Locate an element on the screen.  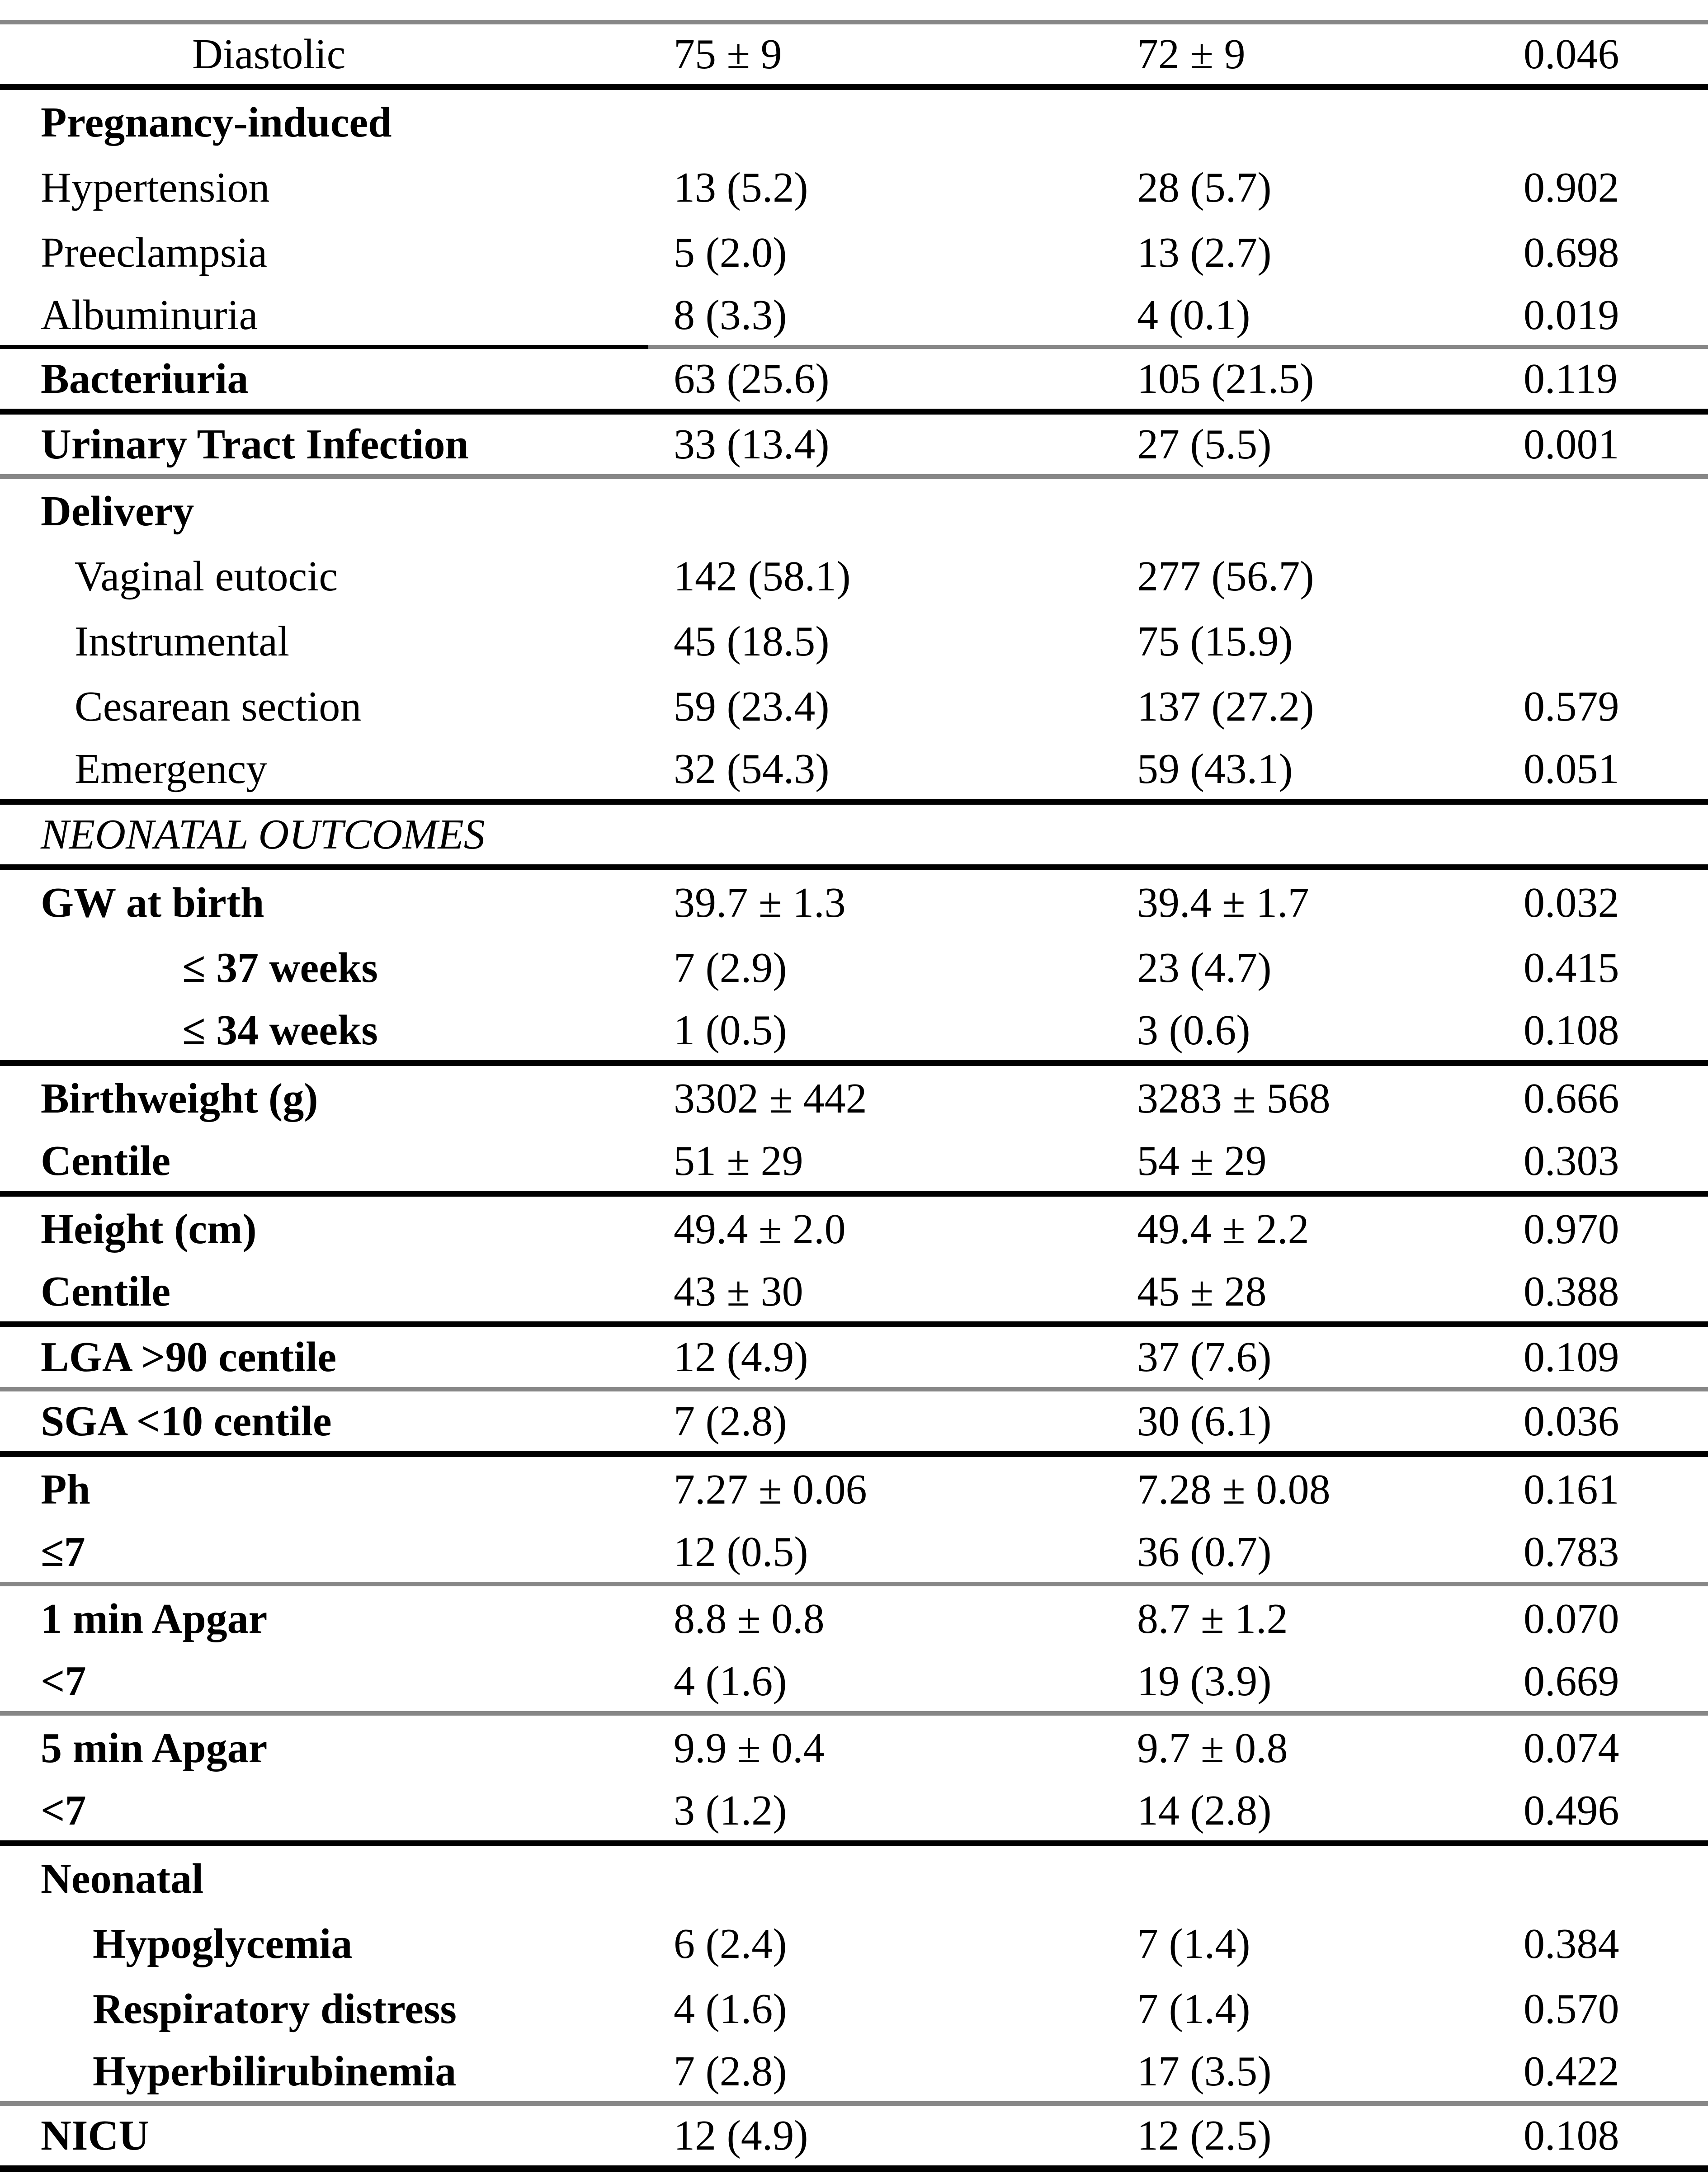
value-column-1: 59 (23.4) is located at coordinates (752, 706).